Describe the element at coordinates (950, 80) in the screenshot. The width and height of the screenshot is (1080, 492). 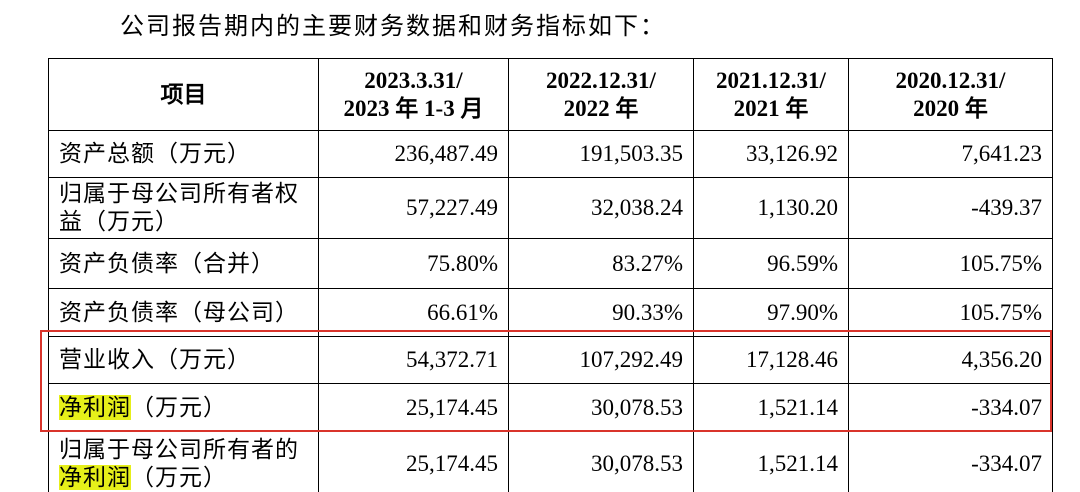
I see `header-line: 2020.12.31/` at that location.